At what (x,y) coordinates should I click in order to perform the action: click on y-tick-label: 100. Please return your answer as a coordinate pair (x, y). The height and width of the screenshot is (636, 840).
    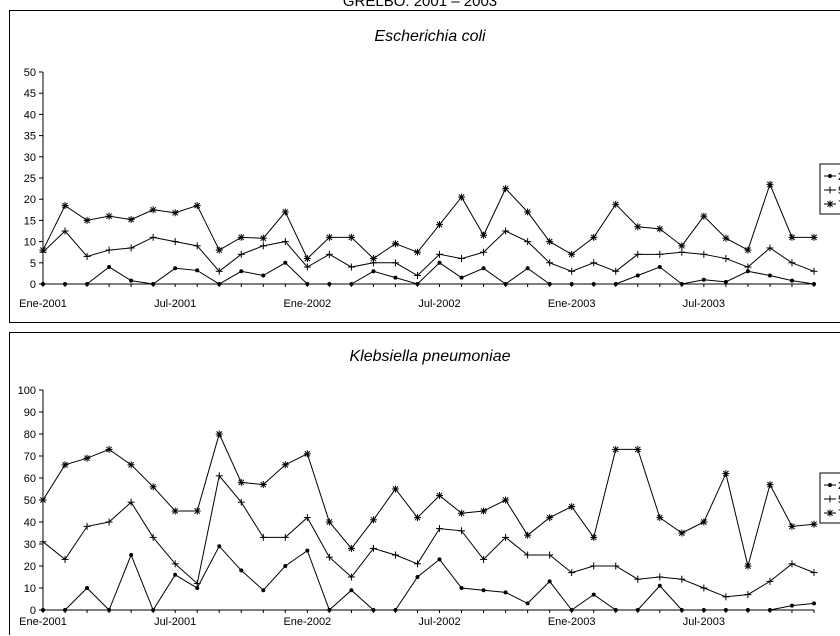
    Looking at the image, I should click on (27, 391).